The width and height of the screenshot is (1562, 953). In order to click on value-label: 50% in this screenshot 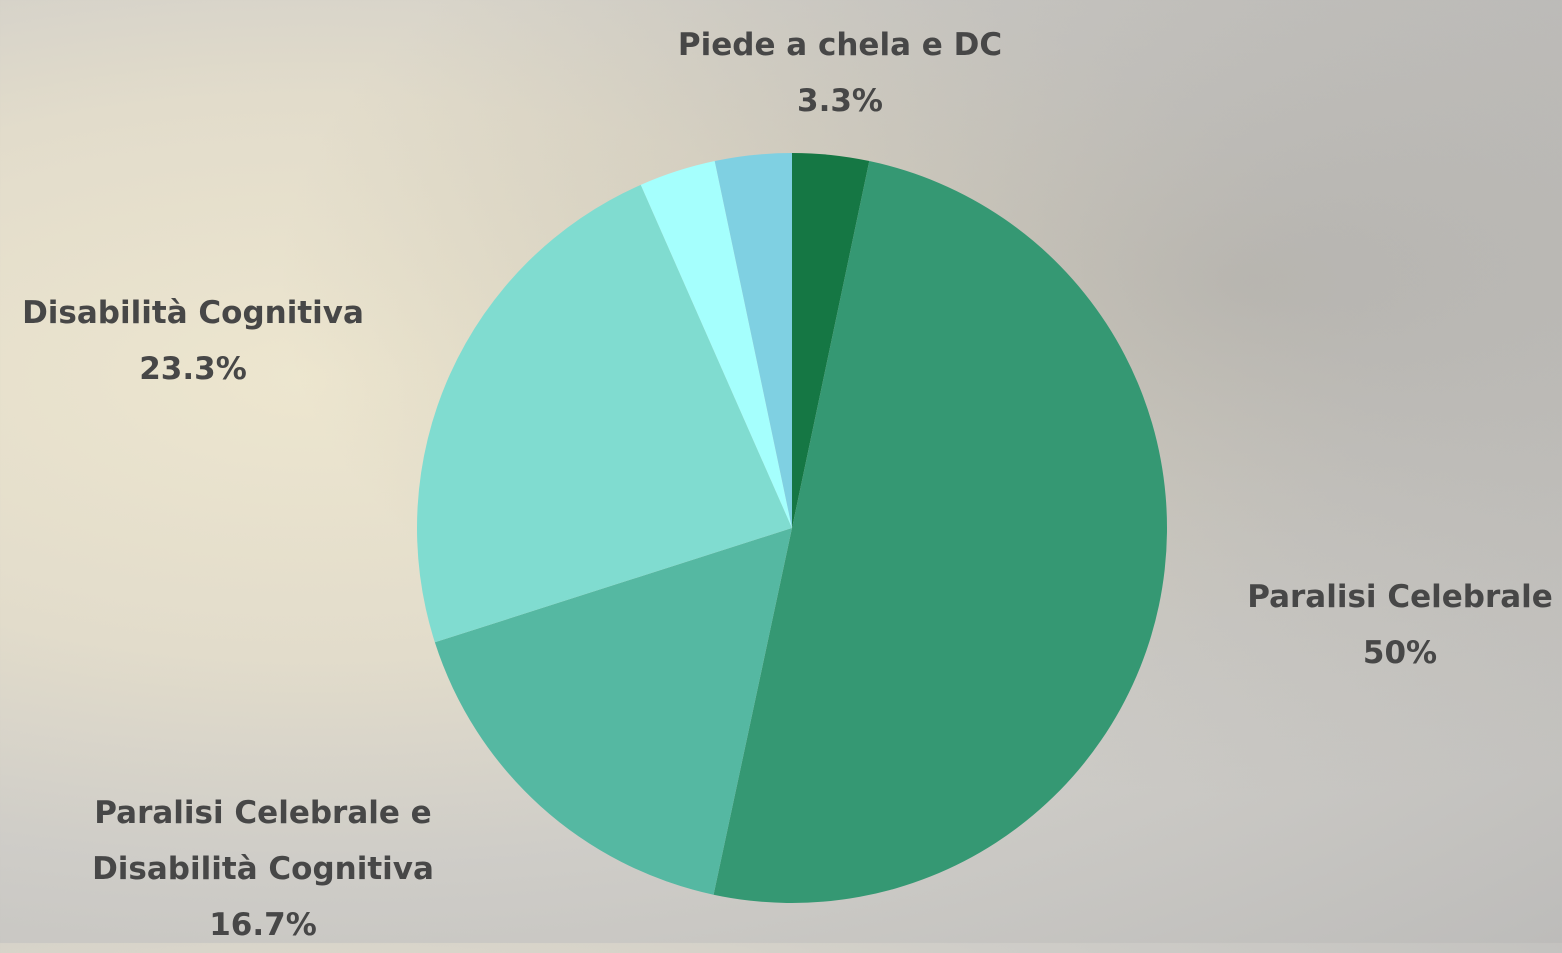, I will do `click(1400, 653)`.